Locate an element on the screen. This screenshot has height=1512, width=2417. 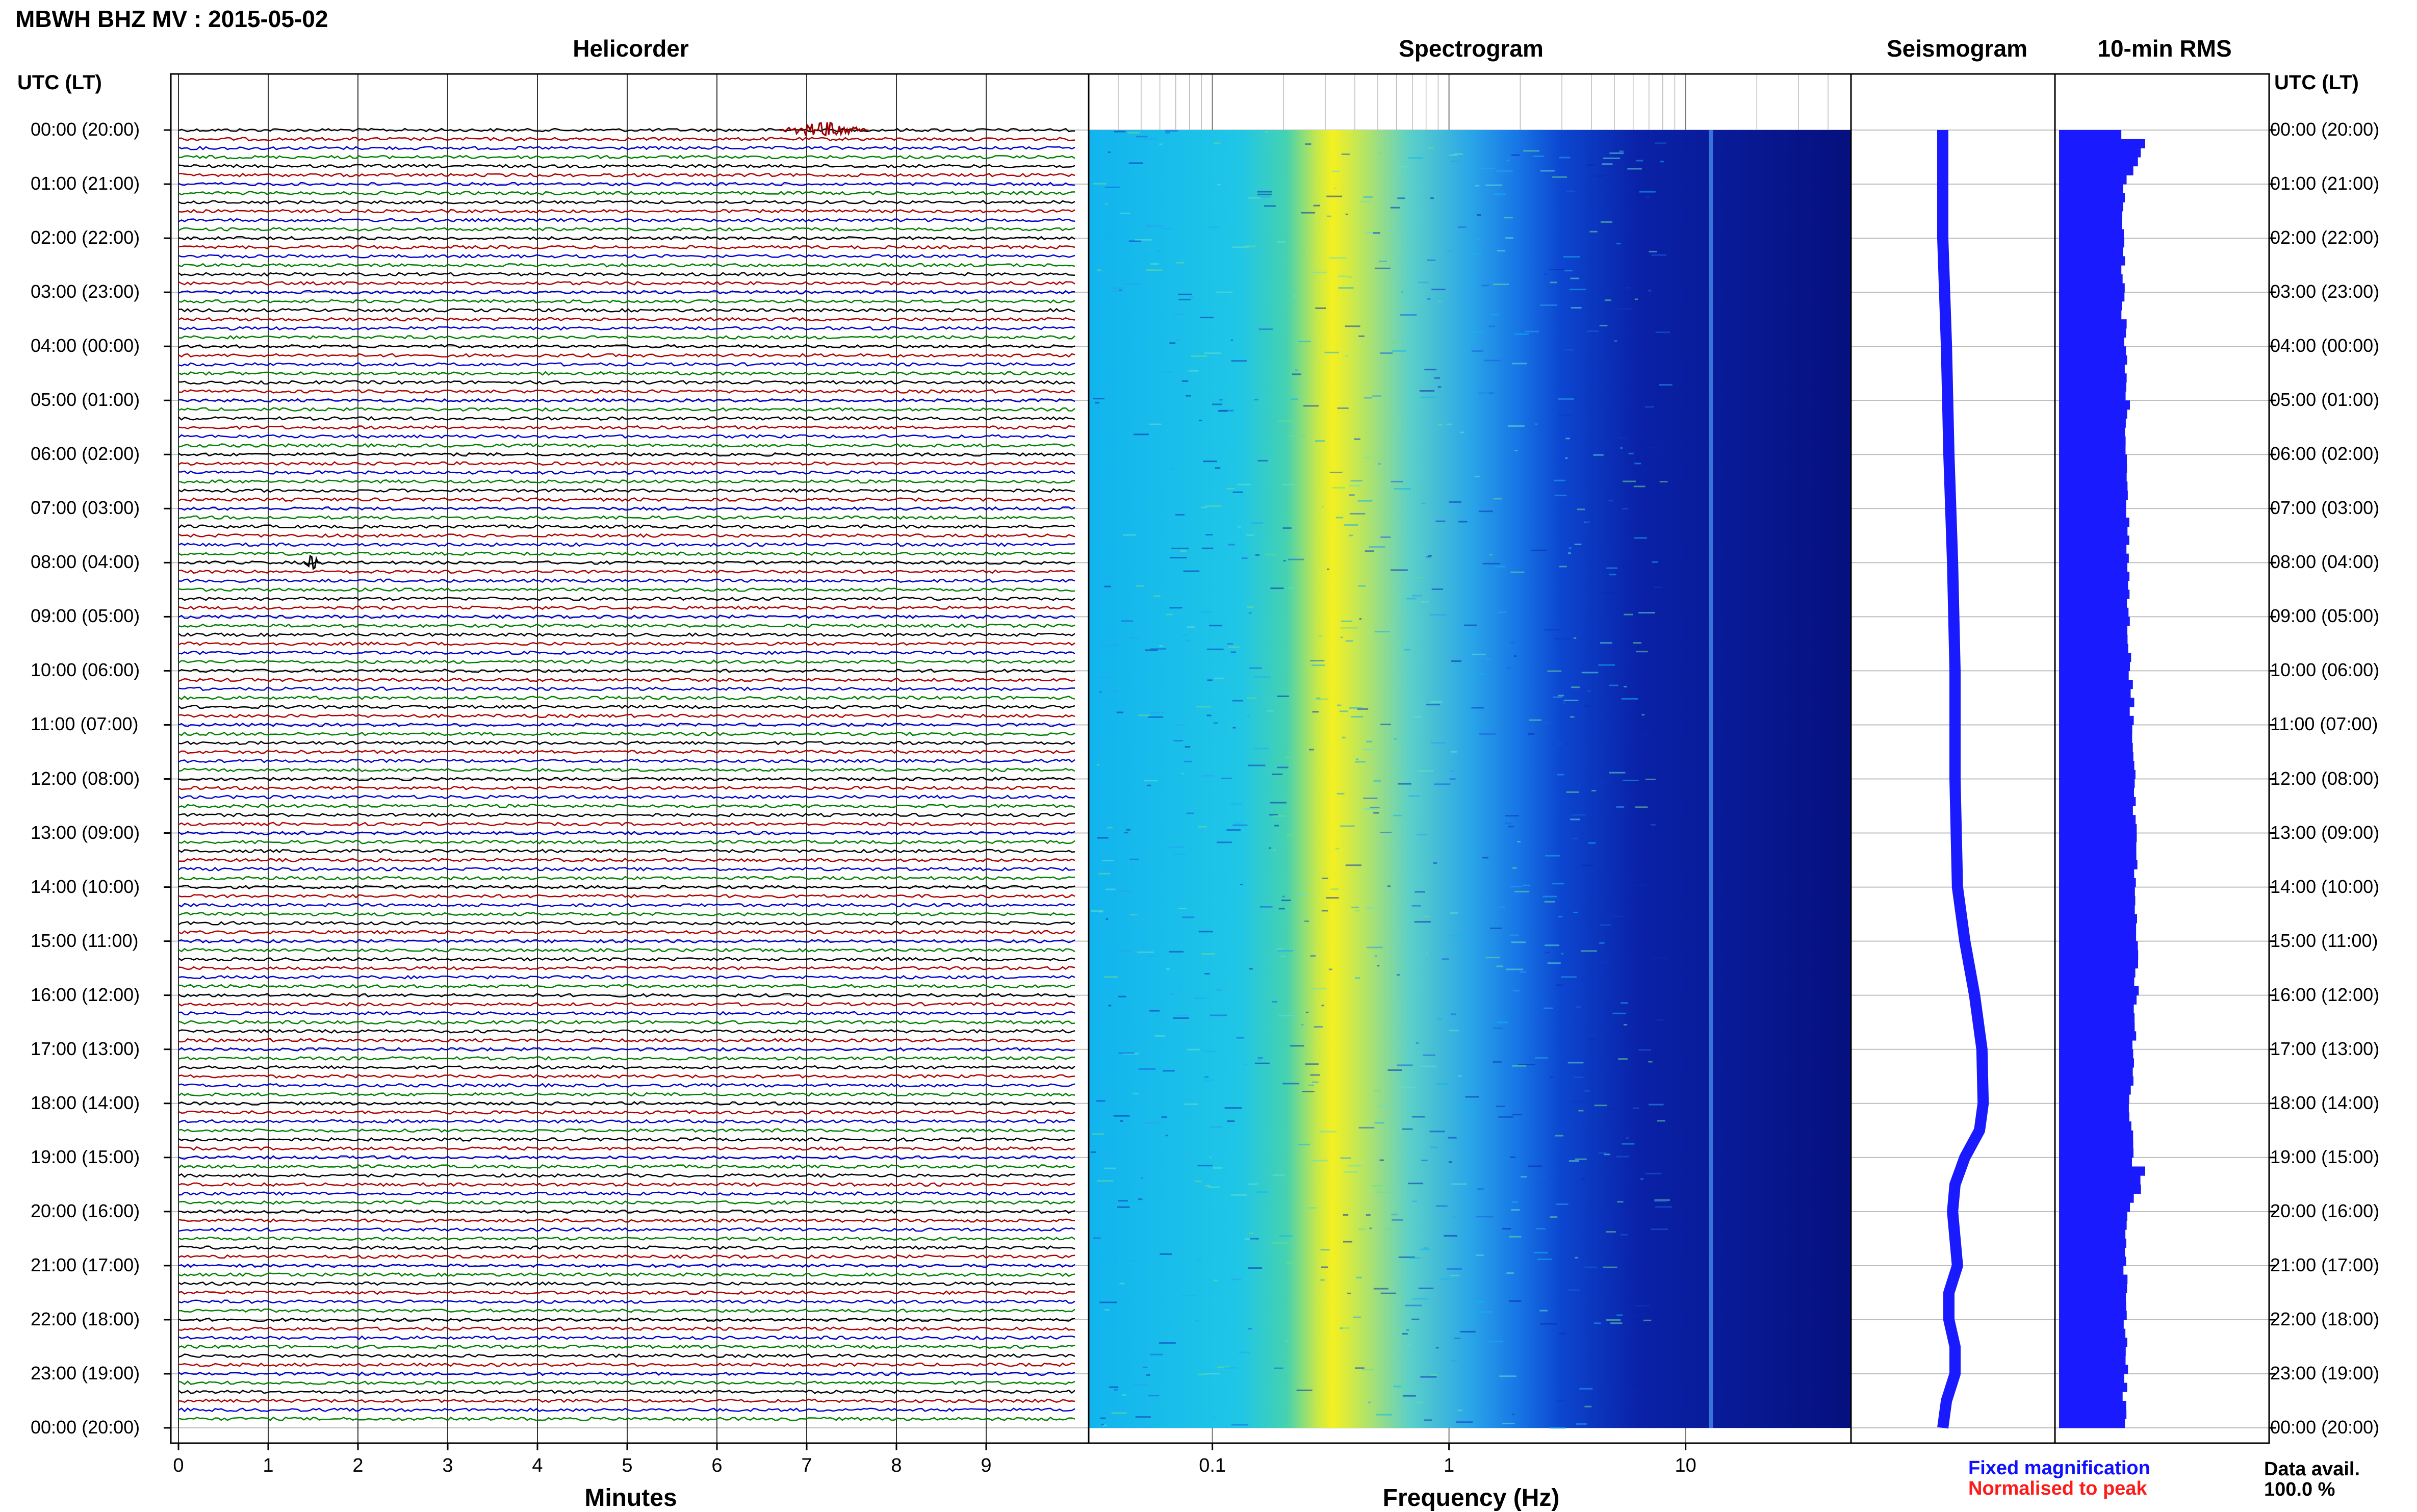
helicorder-title: Helicorder is located at coordinates (631, 48).